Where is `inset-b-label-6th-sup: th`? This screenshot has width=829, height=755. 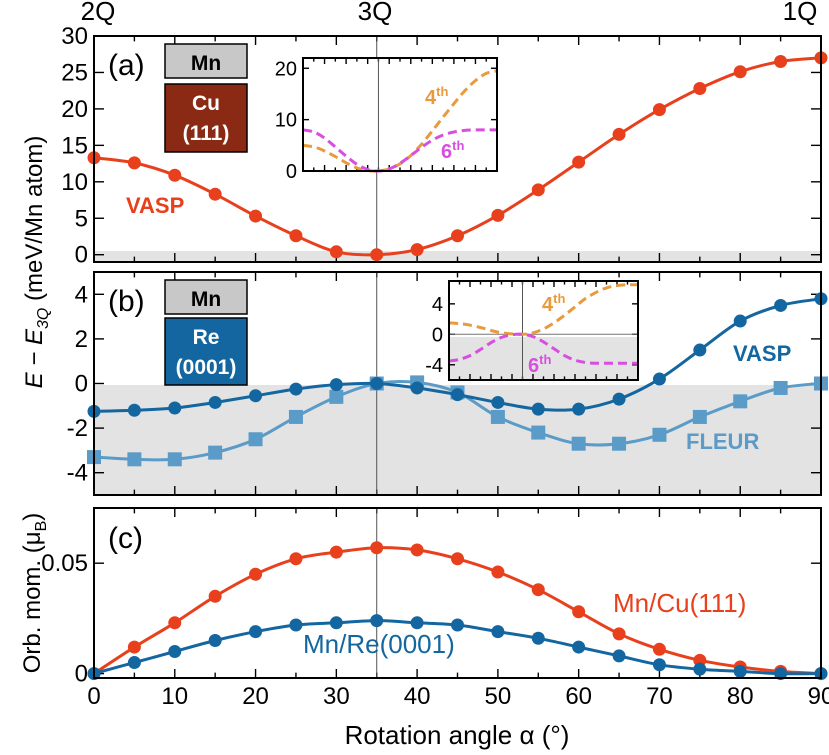 inset-b-label-6th-sup: th is located at coordinates (545, 359).